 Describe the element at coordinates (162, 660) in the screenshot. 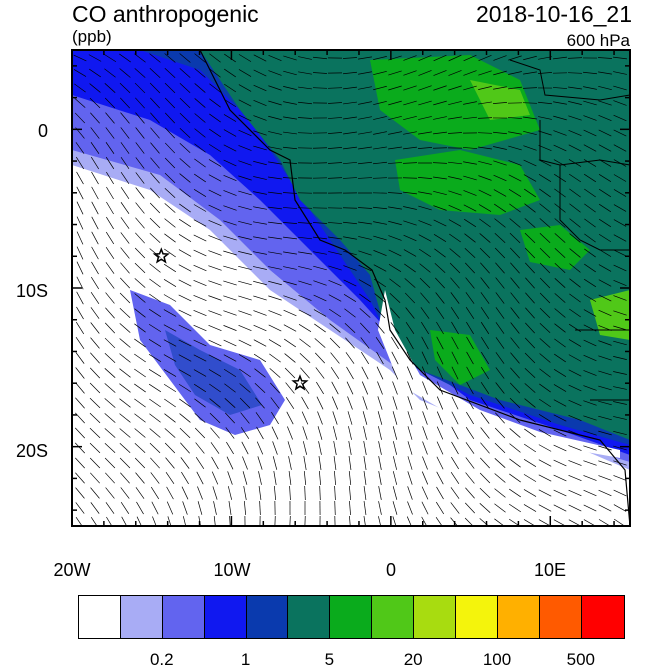

I see `colorbar-label: 0.2` at that location.